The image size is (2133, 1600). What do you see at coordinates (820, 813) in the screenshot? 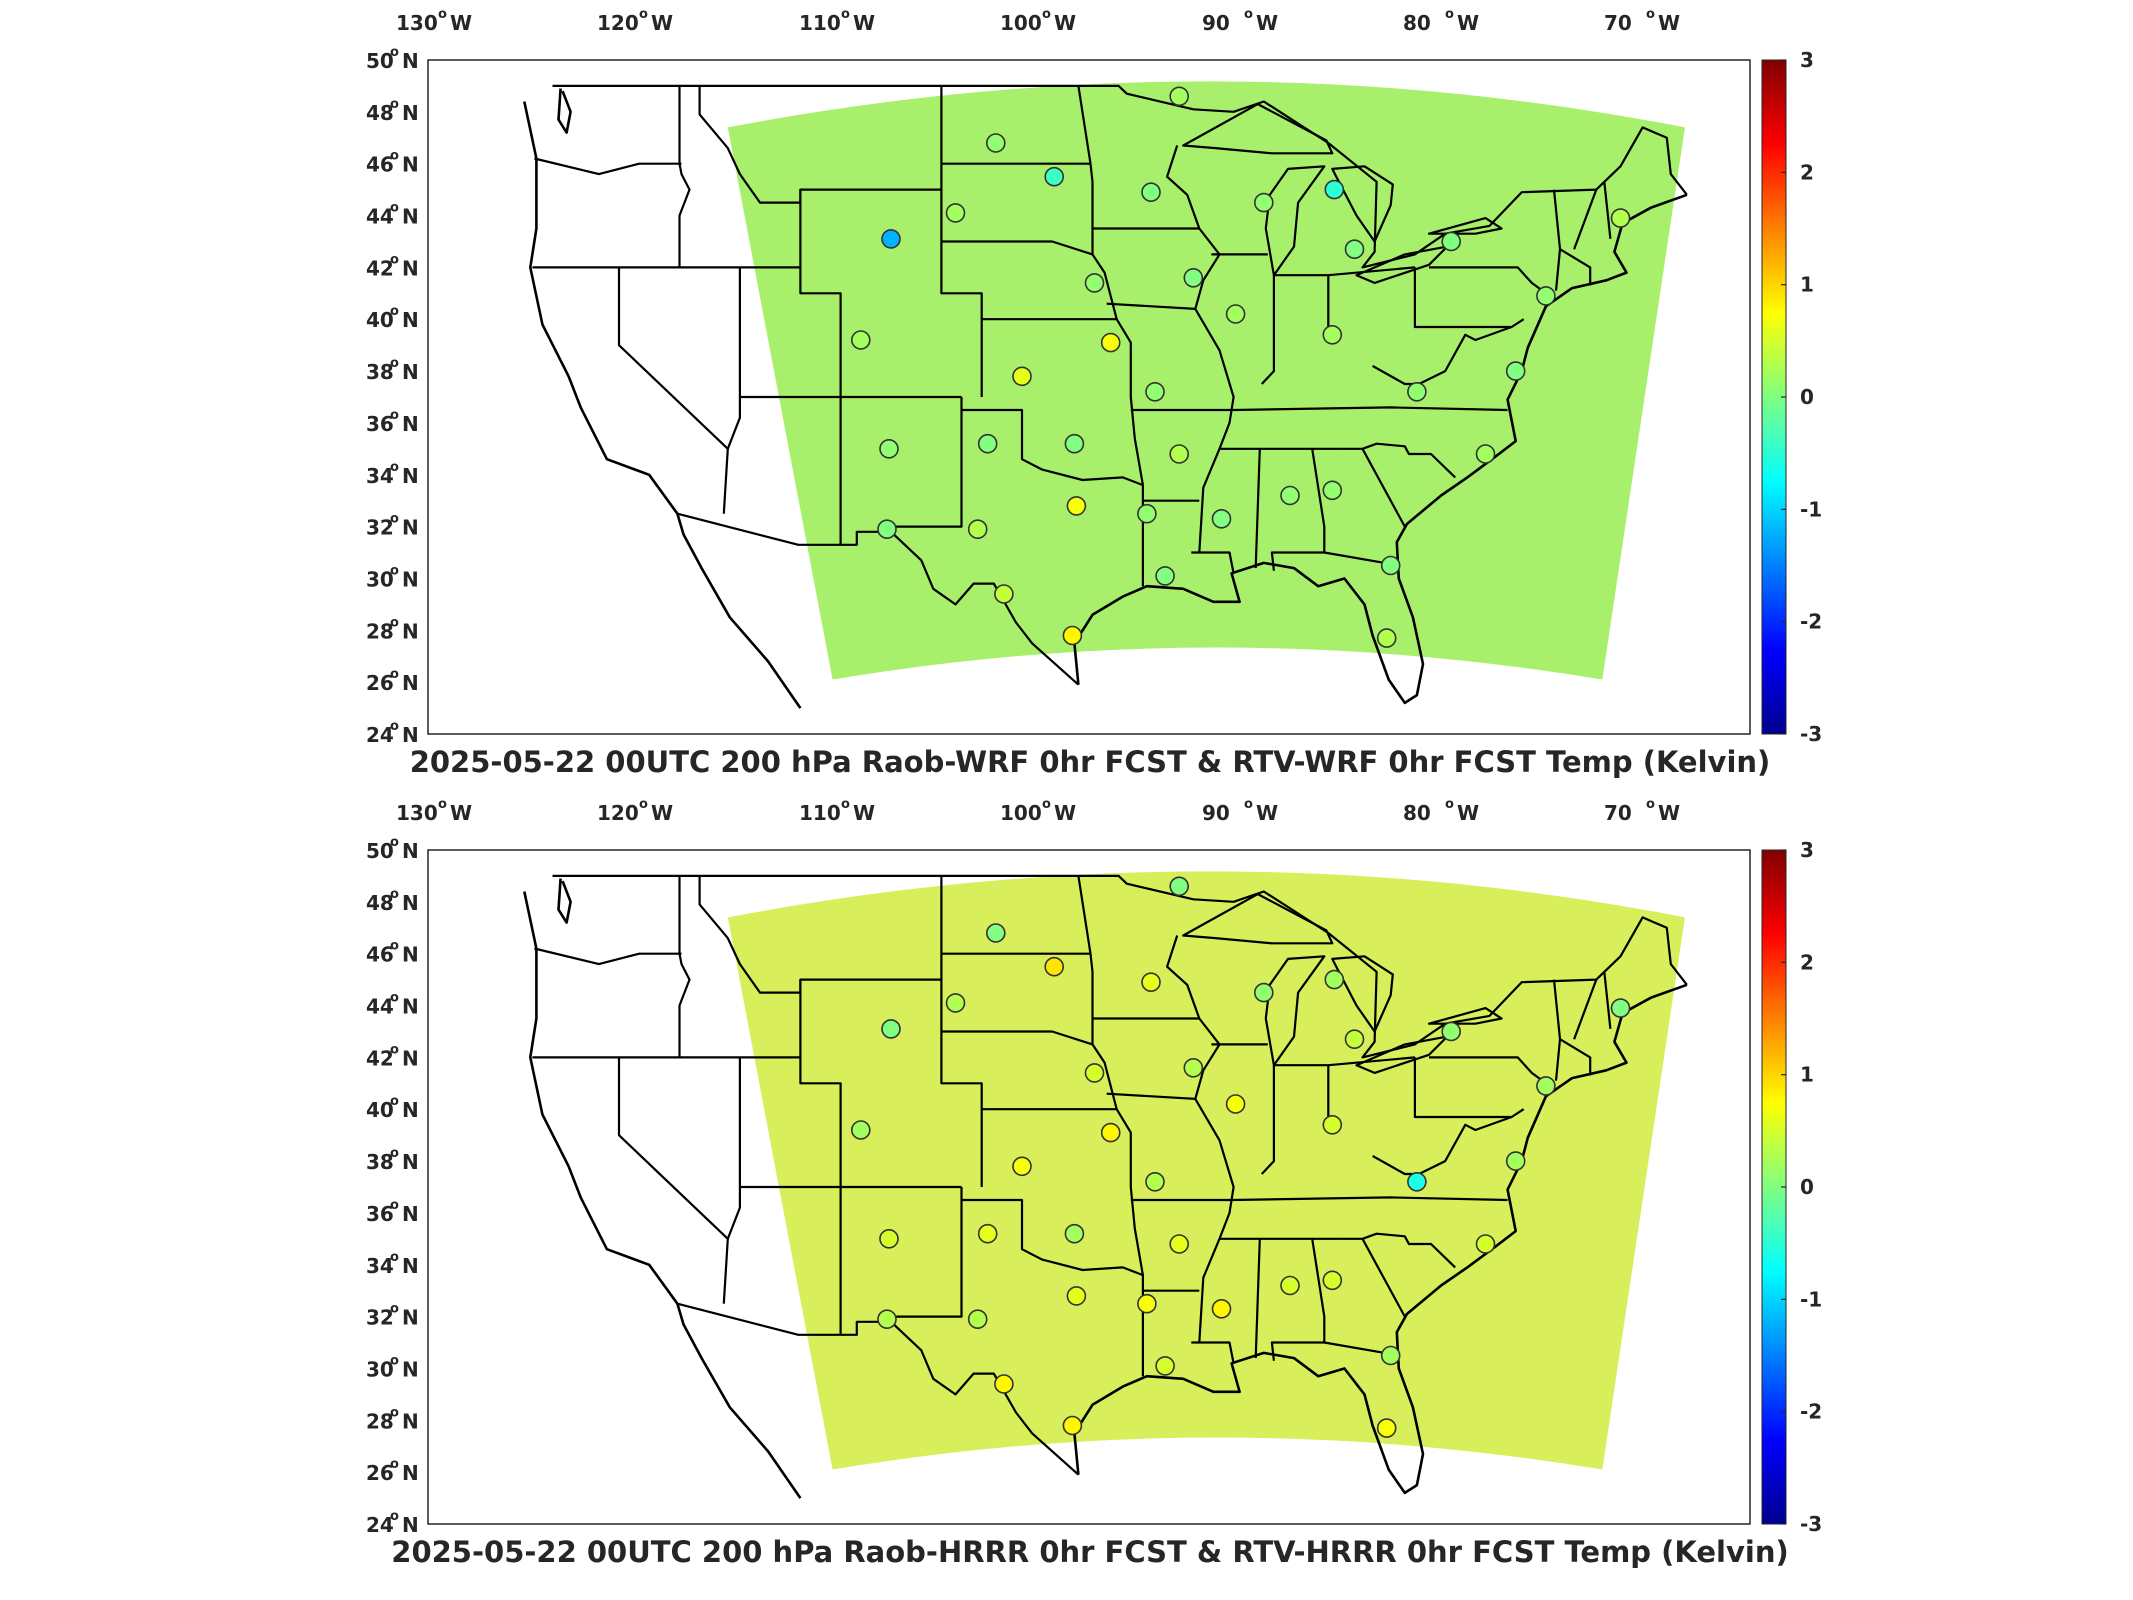
I see `longitude-tick-label: 110` at bounding box center [820, 813].